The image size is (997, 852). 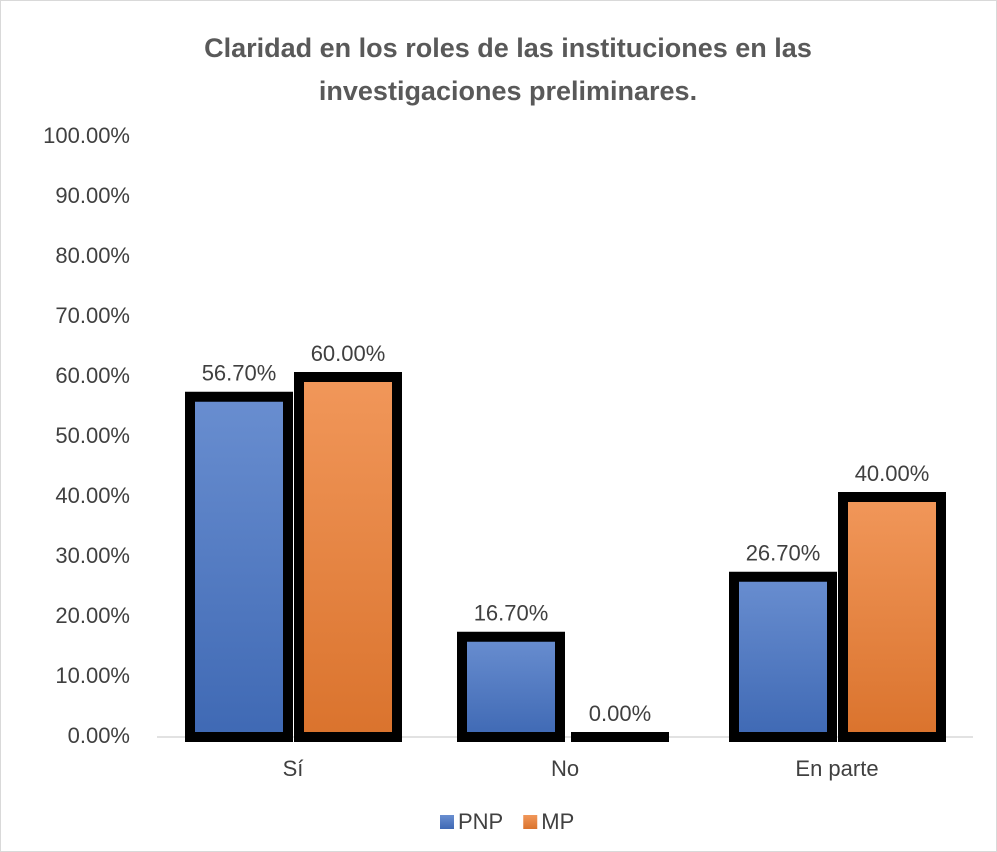 What do you see at coordinates (557, 821) in the screenshot?
I see `legend-label: MP` at bounding box center [557, 821].